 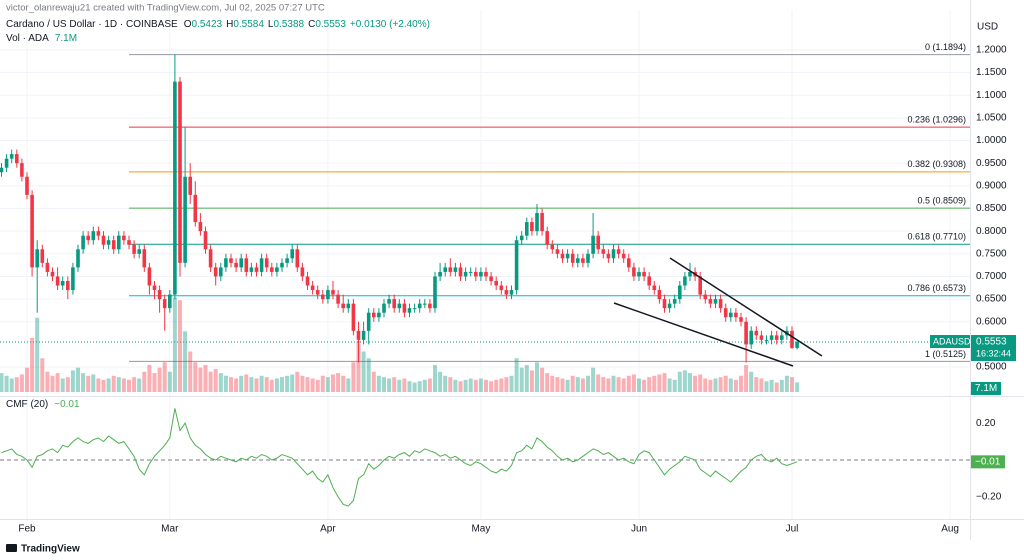 I want to click on brand-name: TradingView, so click(x=50, y=549).